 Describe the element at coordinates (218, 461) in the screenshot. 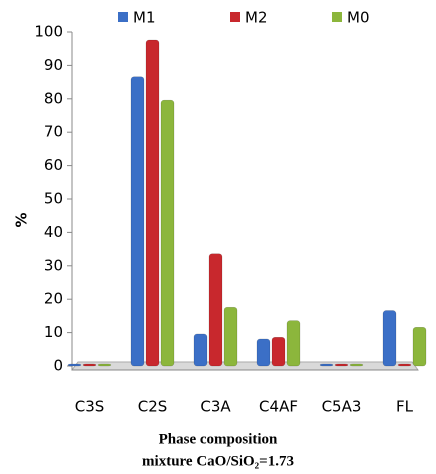

I see `x-axis-title: mixture CaO/SiO₂=1.73` at that location.